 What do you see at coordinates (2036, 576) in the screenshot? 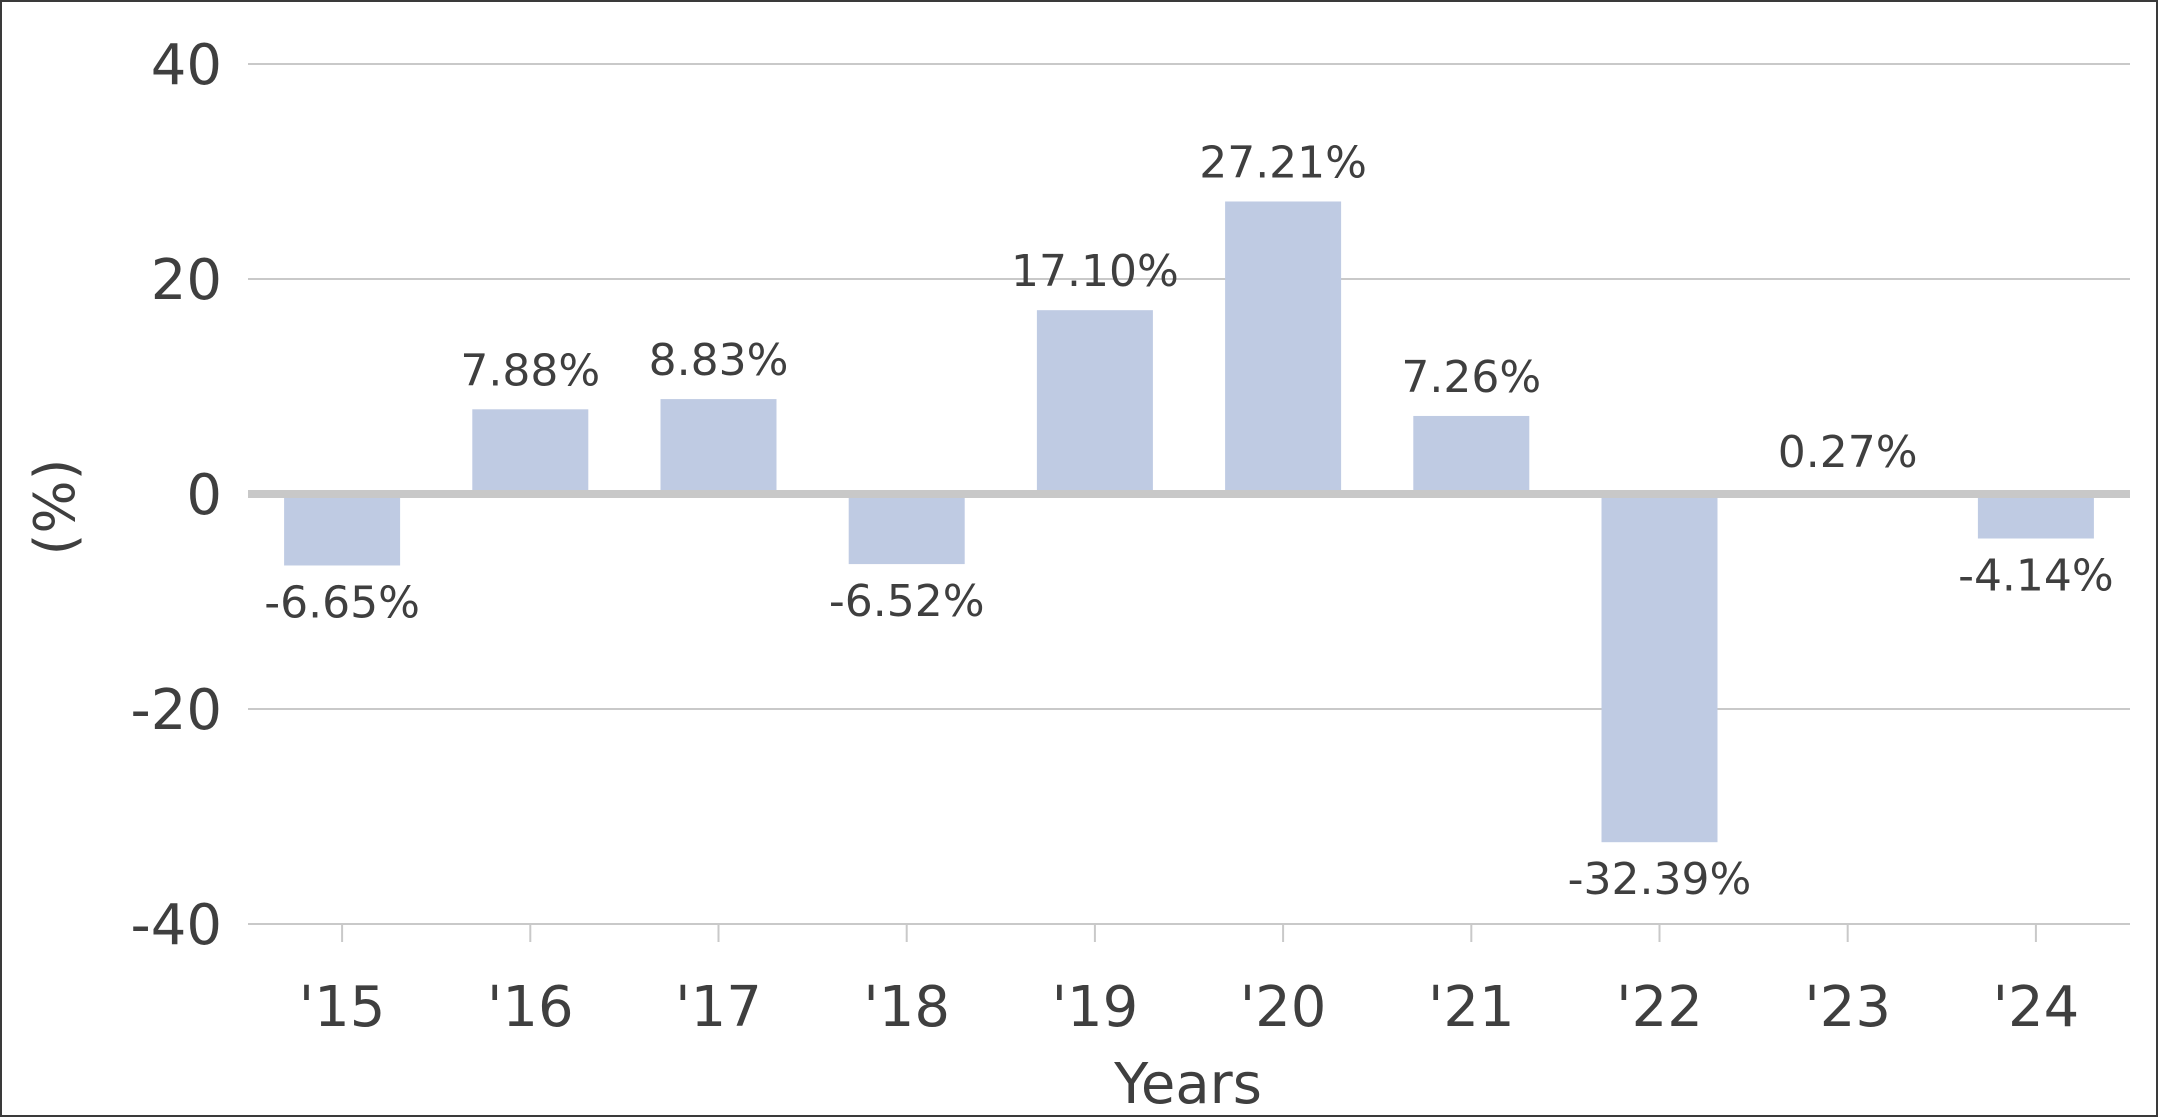
I see `data-label: -4.14%` at bounding box center [2036, 576].